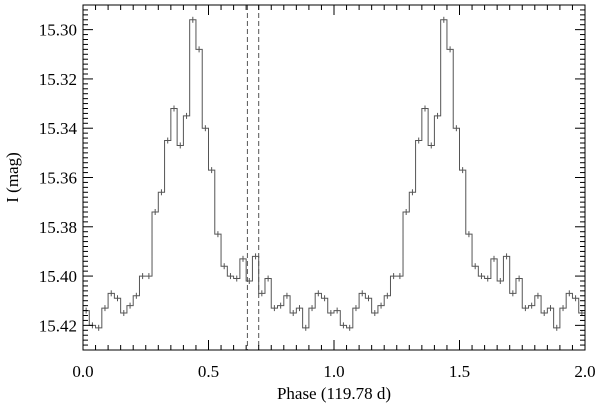  Describe the element at coordinates (12, 177) in the screenshot. I see `y-axis-title: I (mag)` at that location.